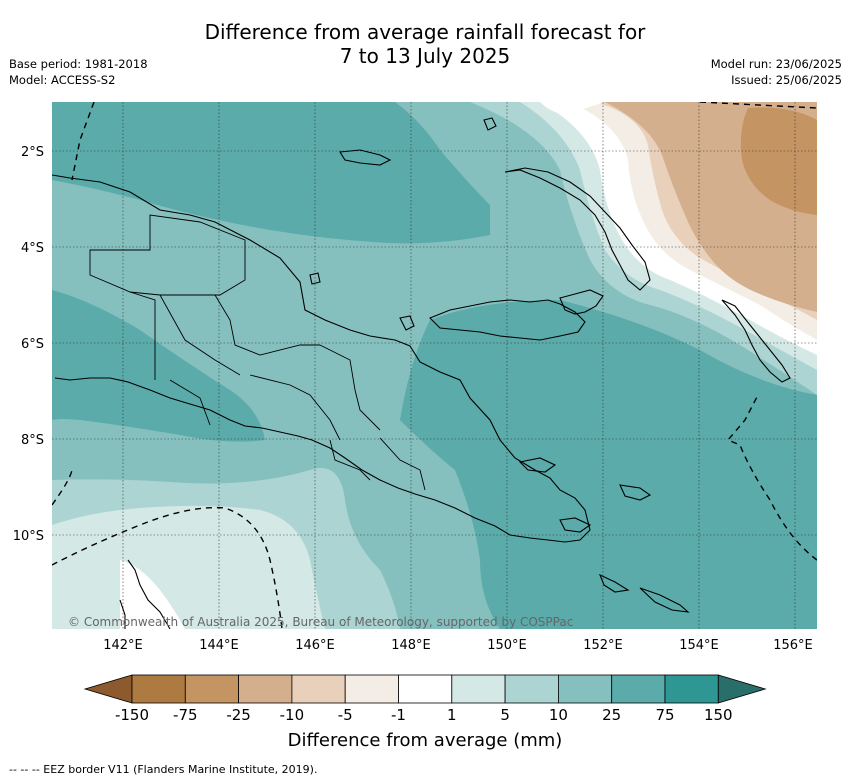 Image resolution: width=850 pixels, height=781 pixels. Describe the element at coordinates (425, 740) in the screenshot. I see `colorbar-title: Difference from average (mm)` at that location.